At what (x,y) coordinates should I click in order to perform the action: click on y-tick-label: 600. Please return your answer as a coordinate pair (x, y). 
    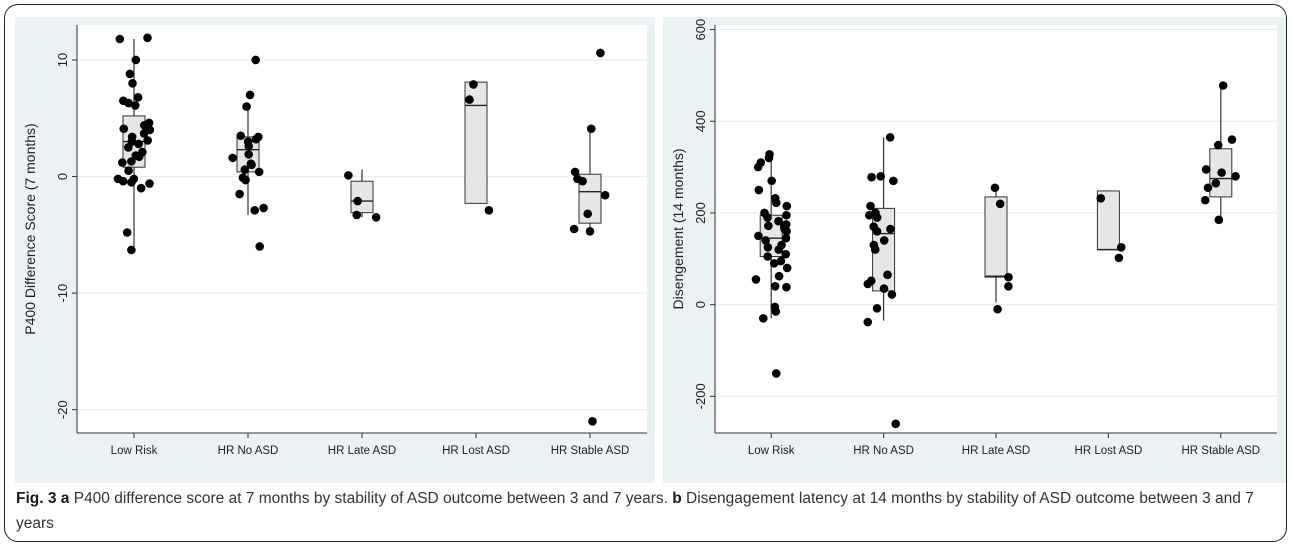
    Looking at the image, I should click on (700, 30).